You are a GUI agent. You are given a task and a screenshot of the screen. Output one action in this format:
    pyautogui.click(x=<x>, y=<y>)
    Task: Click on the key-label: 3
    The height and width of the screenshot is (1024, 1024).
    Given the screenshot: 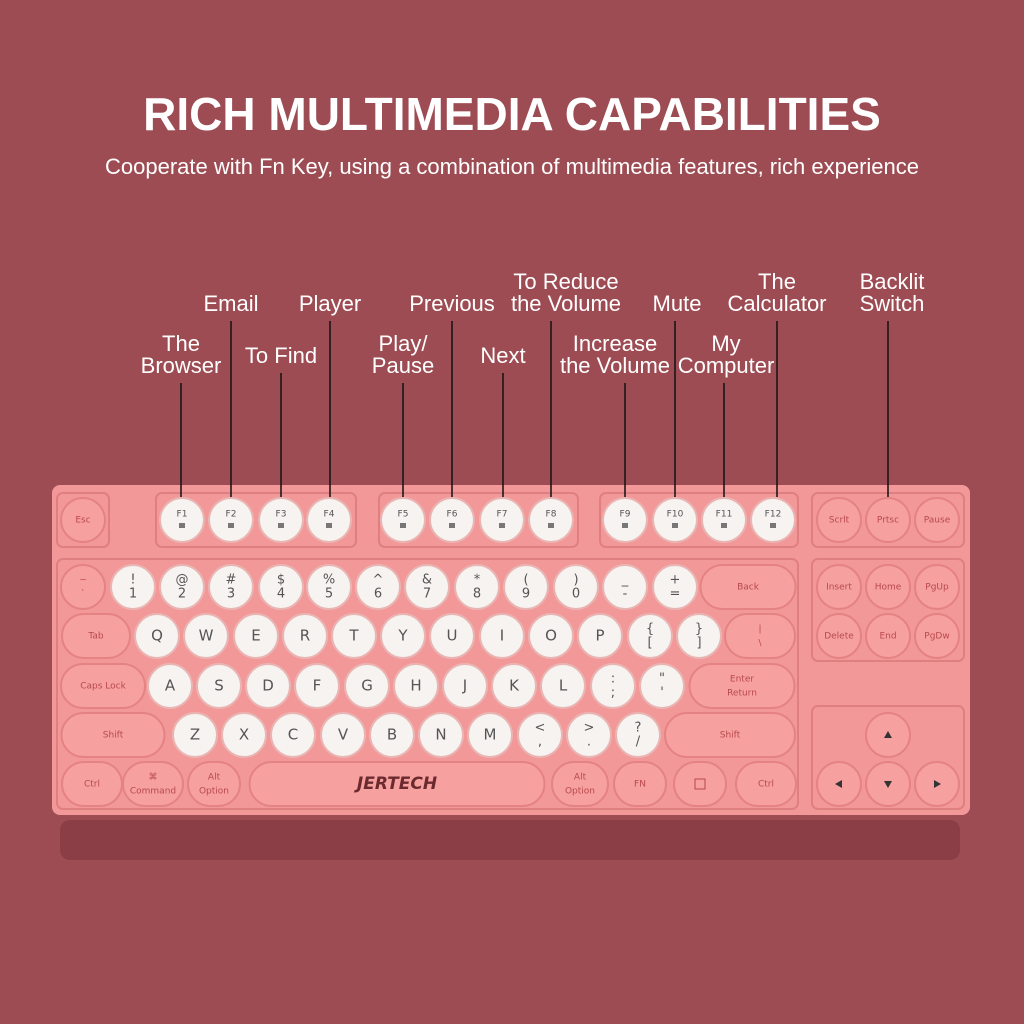 What is the action you would take?
    pyautogui.click(x=231, y=594)
    